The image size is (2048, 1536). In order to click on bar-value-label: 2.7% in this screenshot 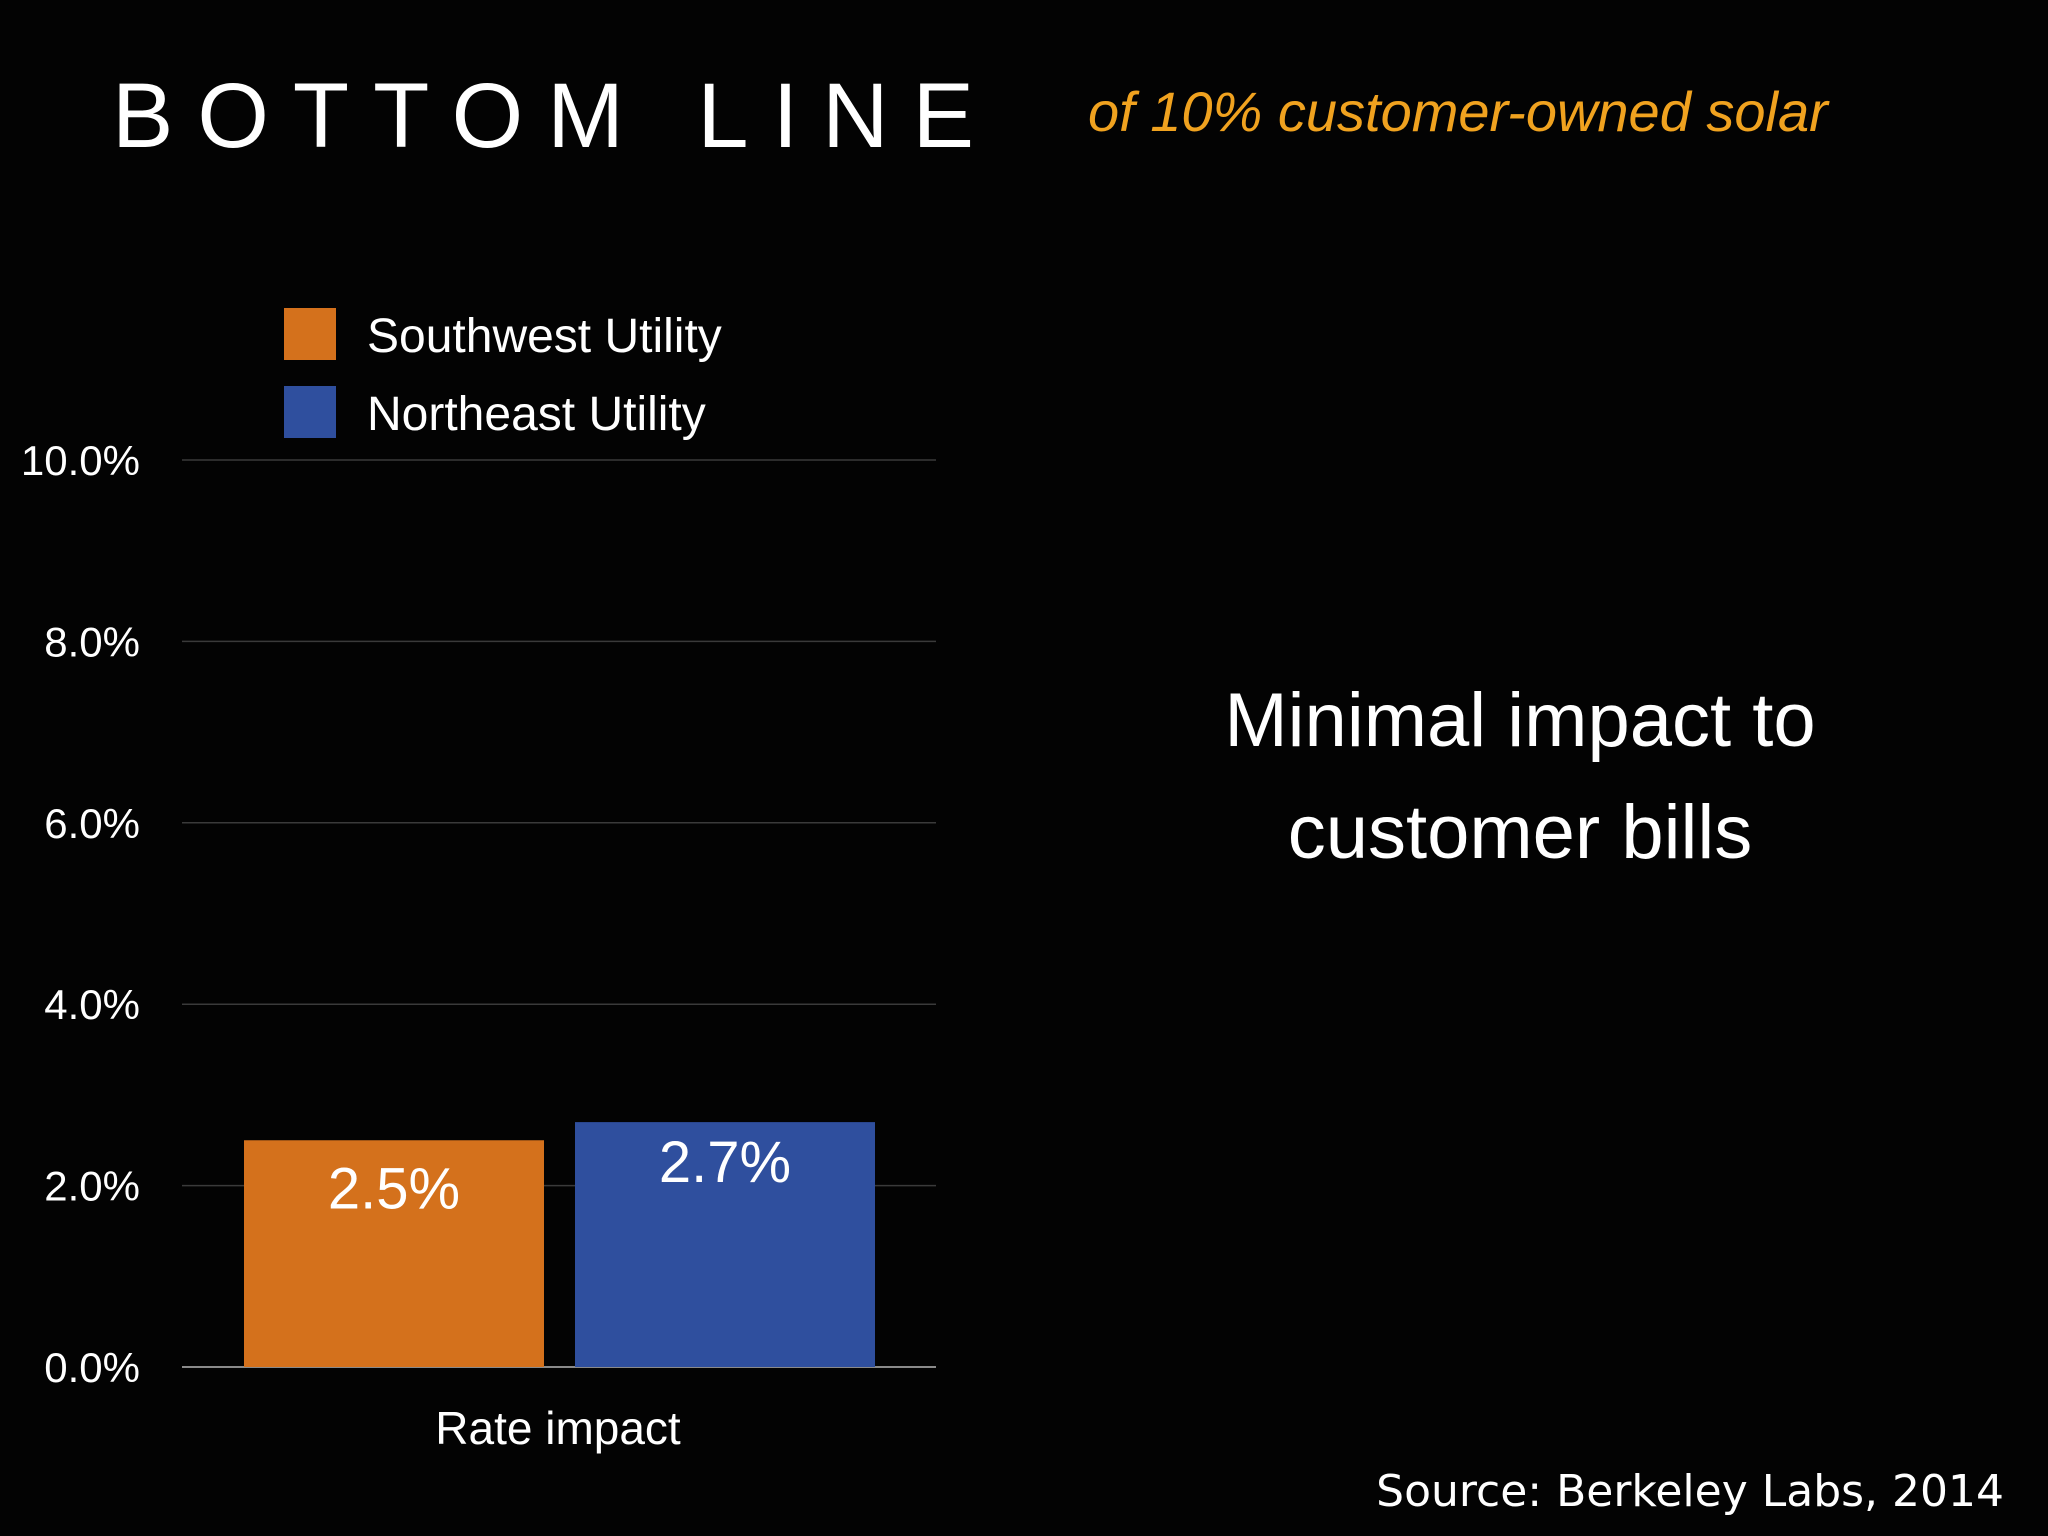, I will do `click(725, 1162)`.